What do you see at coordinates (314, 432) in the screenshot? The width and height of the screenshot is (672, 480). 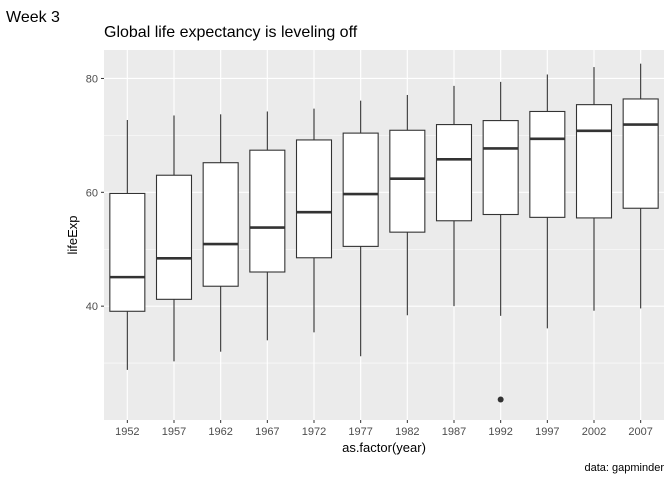 I see `x-tick-label: 1972` at bounding box center [314, 432].